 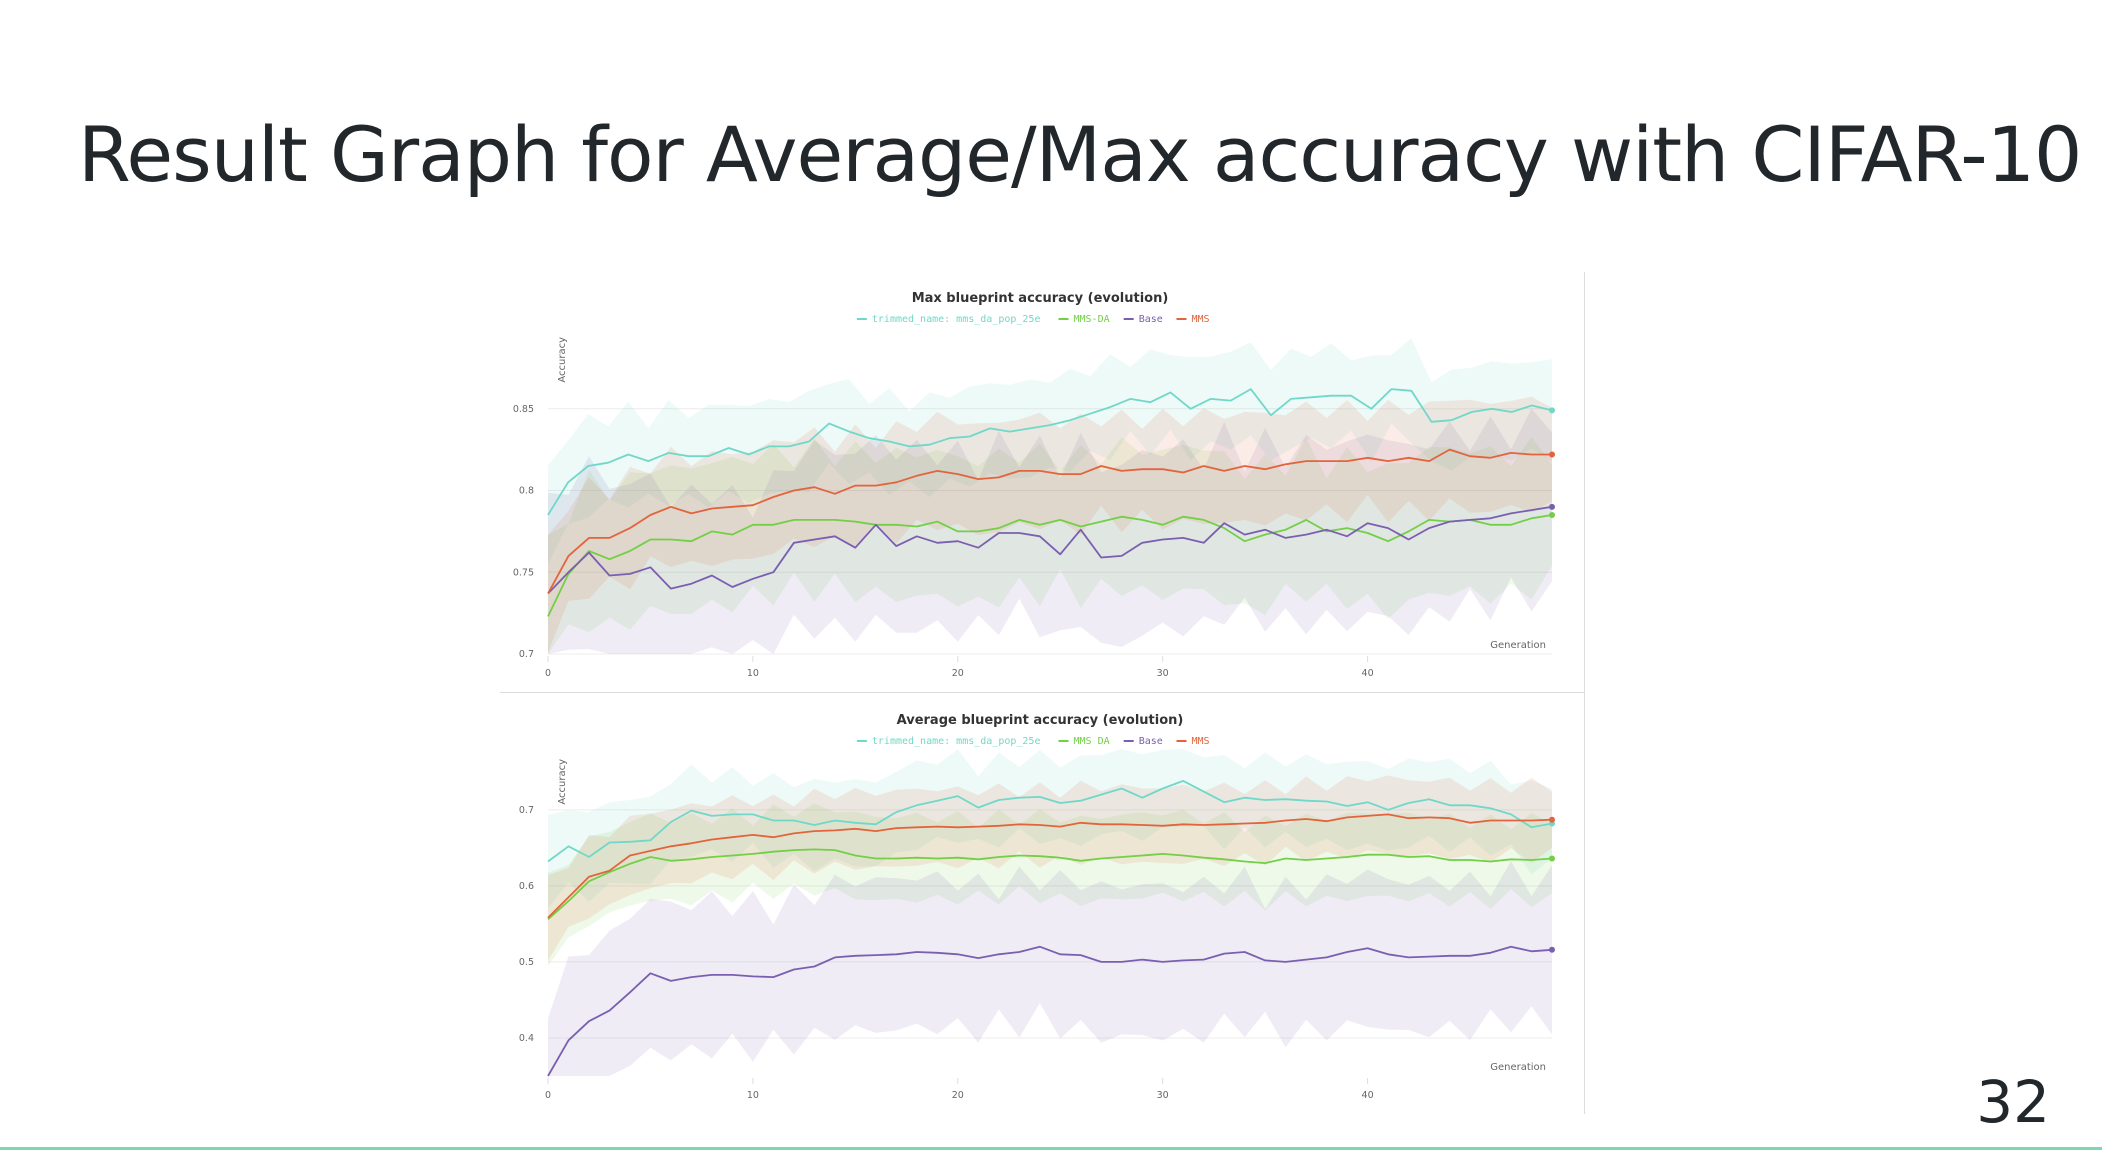 What do you see at coordinates (1040, 720) in the screenshot?
I see `chart-title: Average blueprint accuracy (evolution)` at bounding box center [1040, 720].